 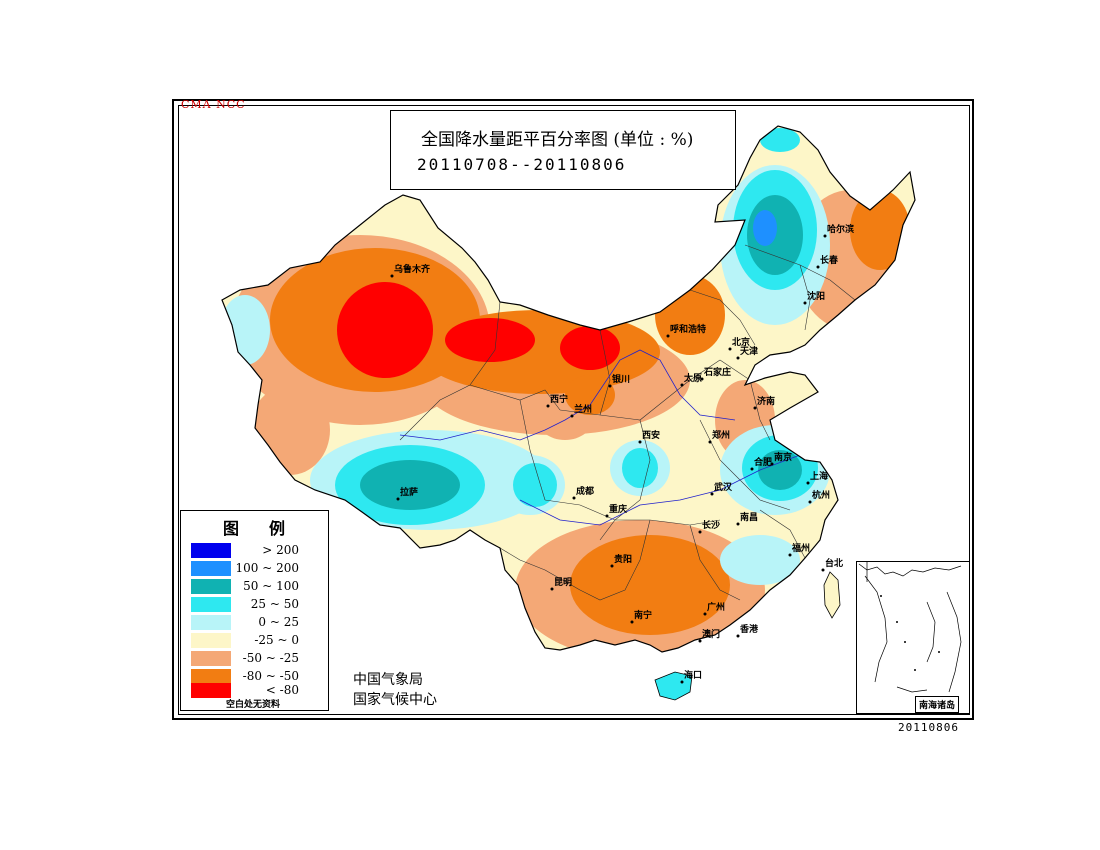 What do you see at coordinates (270, 676) in the screenshot?
I see `legend-label: -80 ~ -50` at bounding box center [270, 676].